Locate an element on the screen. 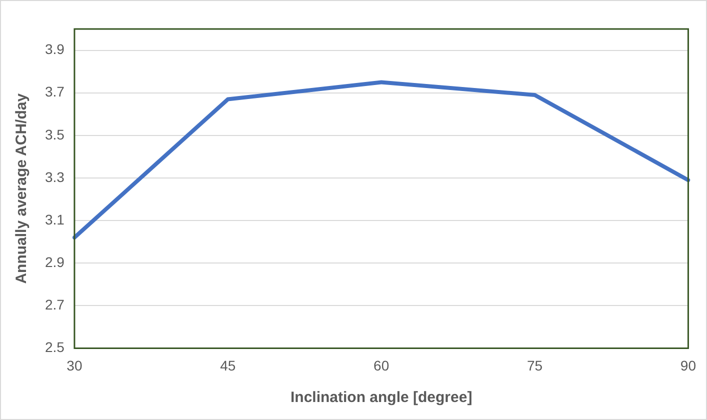  y-axis-title: Annually average ACH/day is located at coordinates (21, 188).